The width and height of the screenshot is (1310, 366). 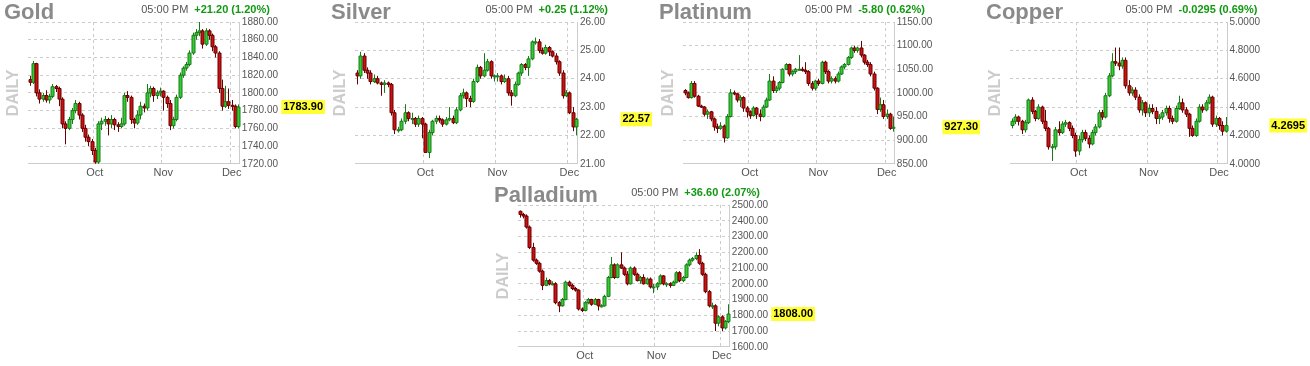 What do you see at coordinates (1245, 21) in the screenshot?
I see `y-tick-label: 5.0000` at bounding box center [1245, 21].